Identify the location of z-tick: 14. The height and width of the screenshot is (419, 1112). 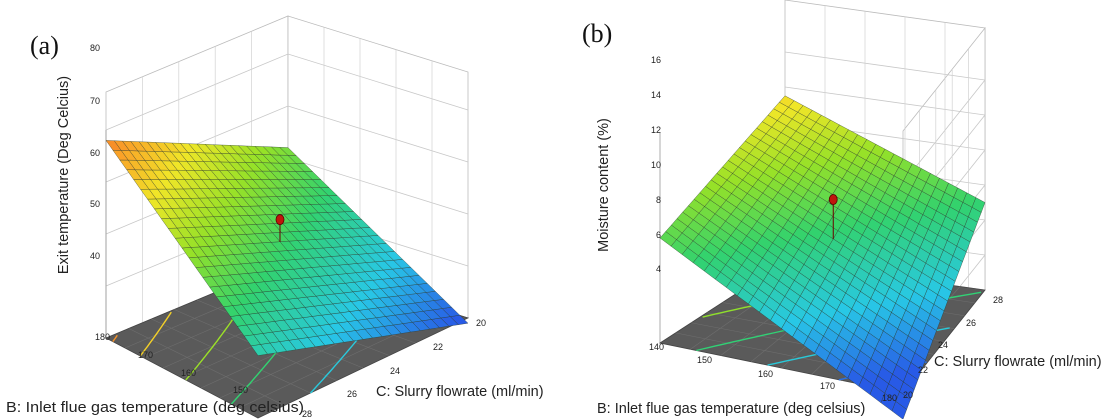
(656, 95).